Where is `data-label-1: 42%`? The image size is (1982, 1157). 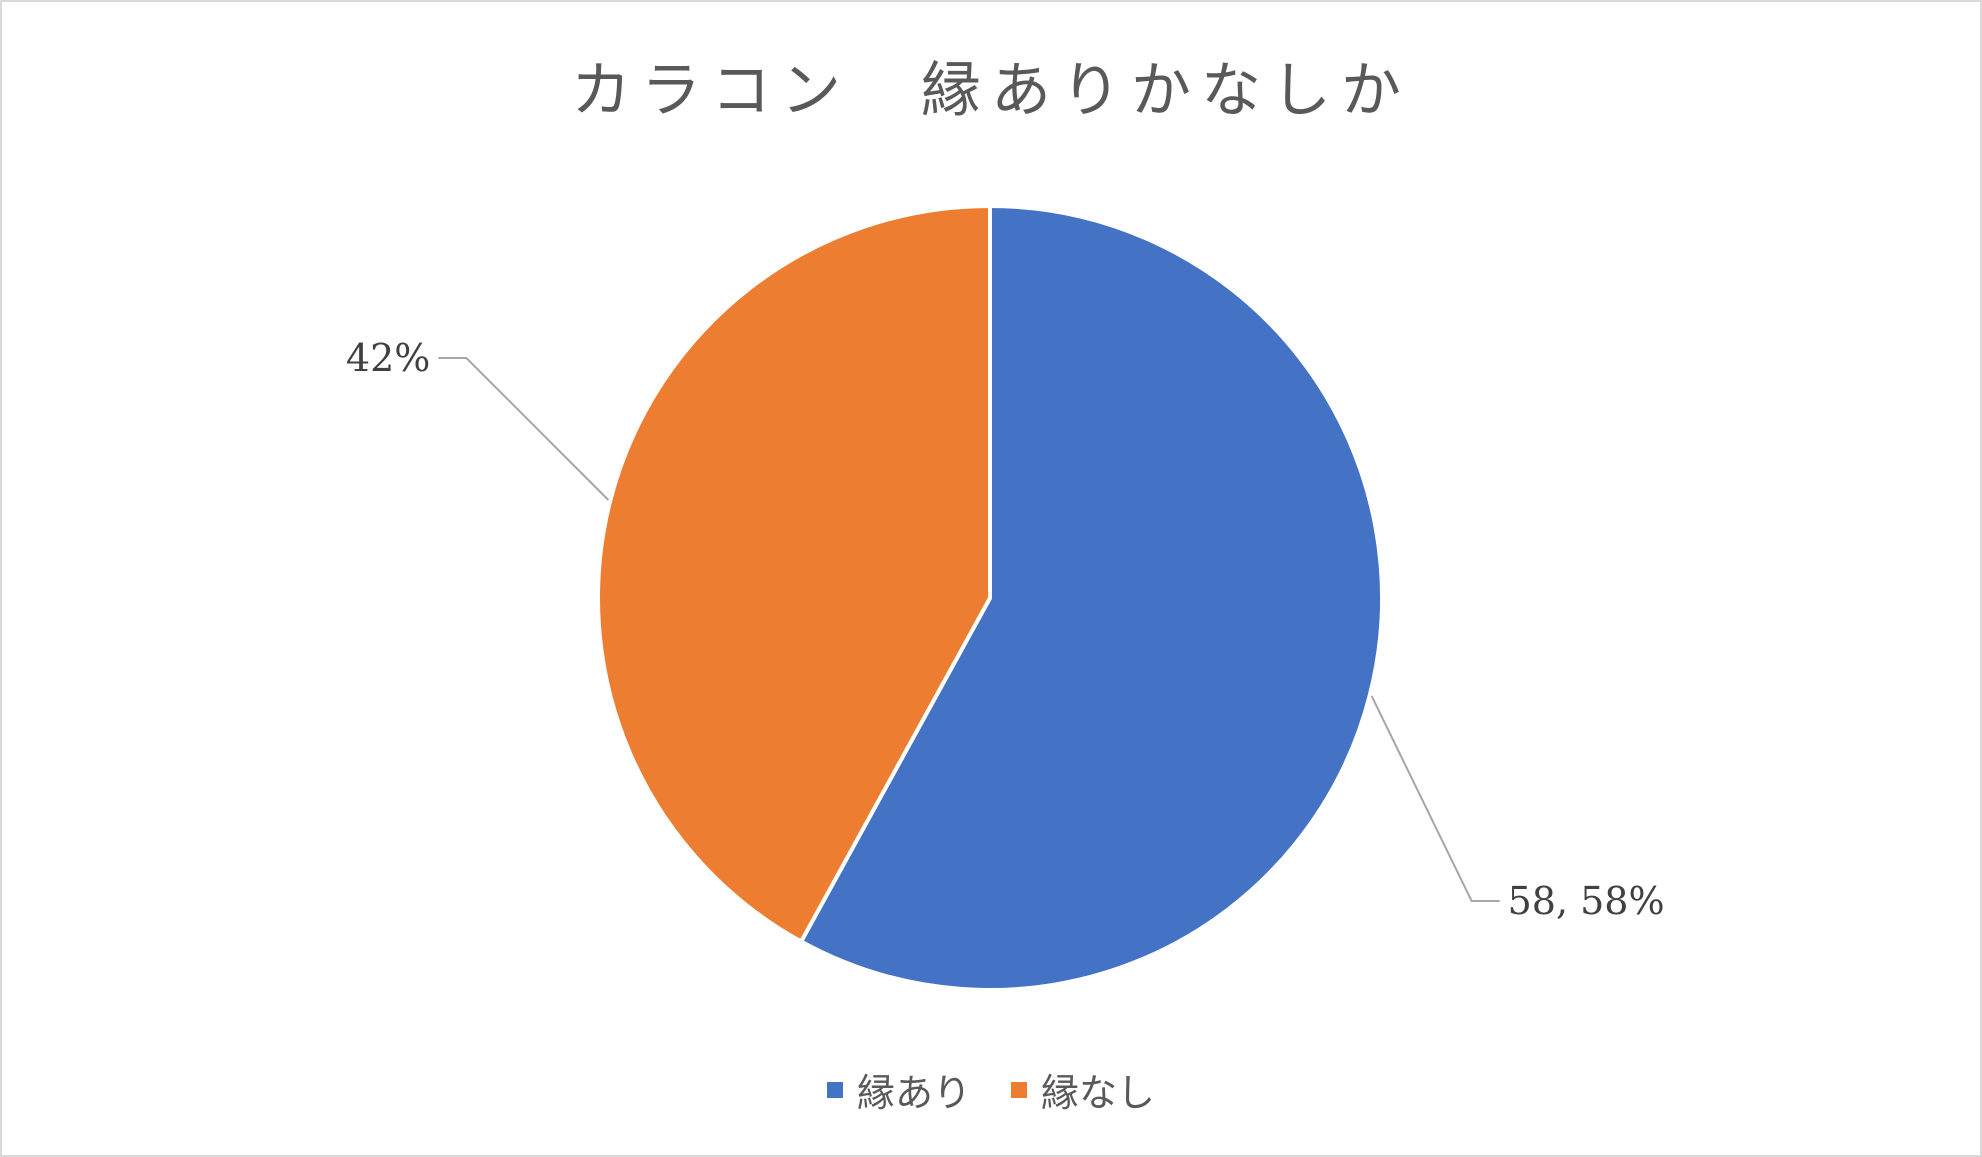 data-label-1: 42% is located at coordinates (388, 358).